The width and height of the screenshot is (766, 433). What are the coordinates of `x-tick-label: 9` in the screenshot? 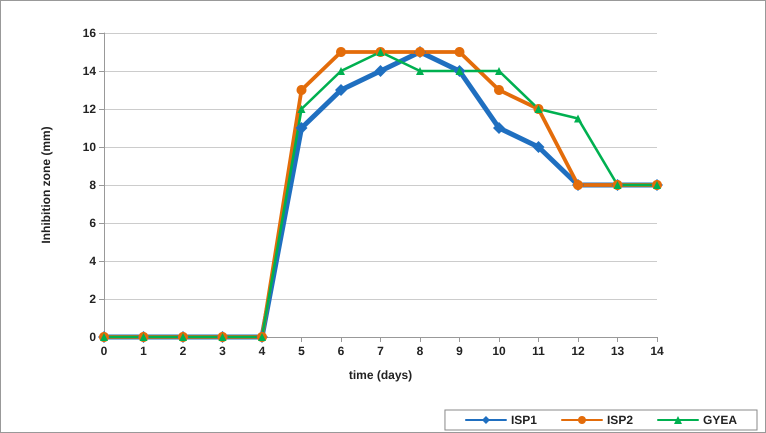 It's located at (460, 351).